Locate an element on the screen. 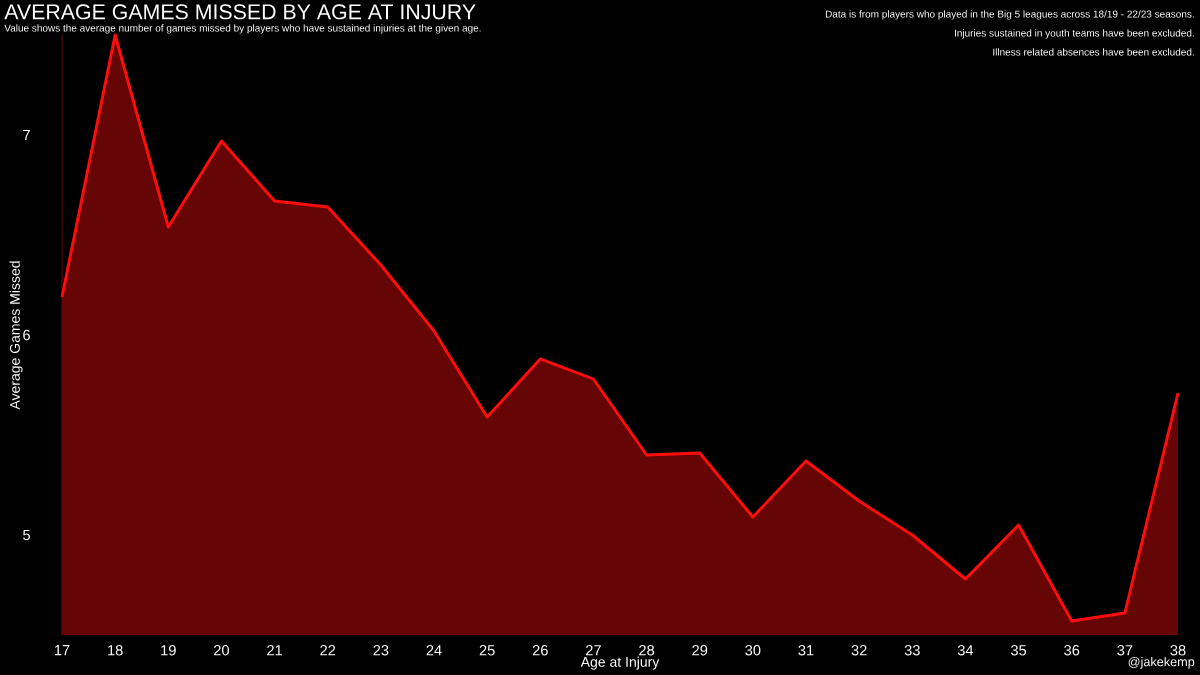 This screenshot has width=1200, height=675. y-tick-label: 5 is located at coordinates (26, 535).